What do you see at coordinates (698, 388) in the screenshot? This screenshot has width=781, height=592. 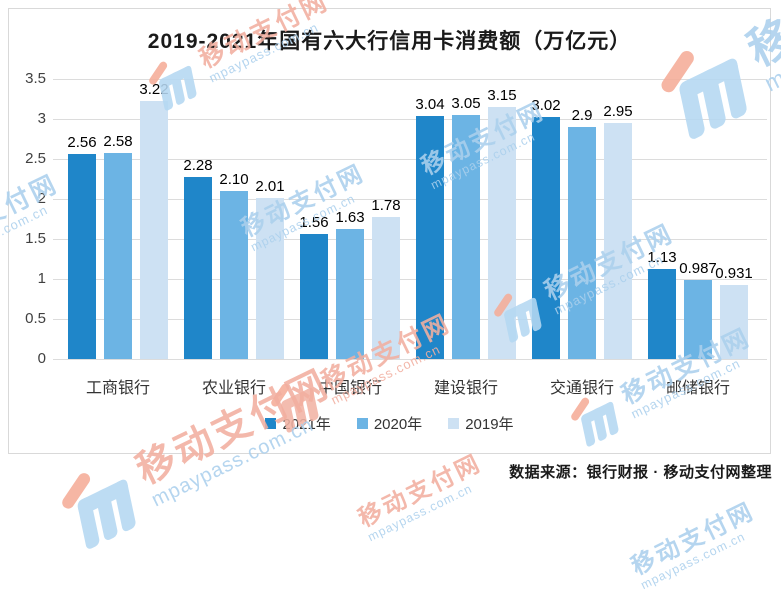 I see `x-category-label: 邮储银行` at bounding box center [698, 388].